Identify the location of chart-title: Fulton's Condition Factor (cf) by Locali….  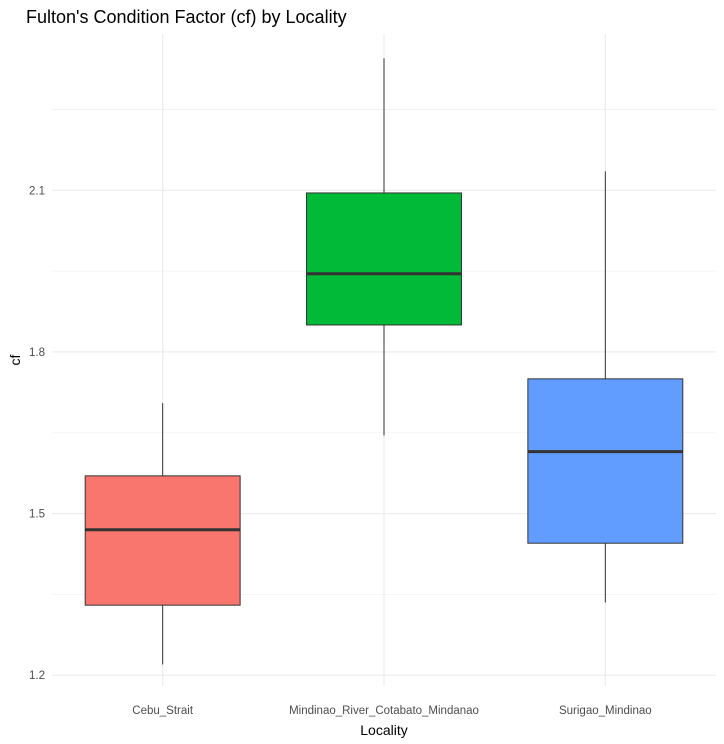
(186, 17).